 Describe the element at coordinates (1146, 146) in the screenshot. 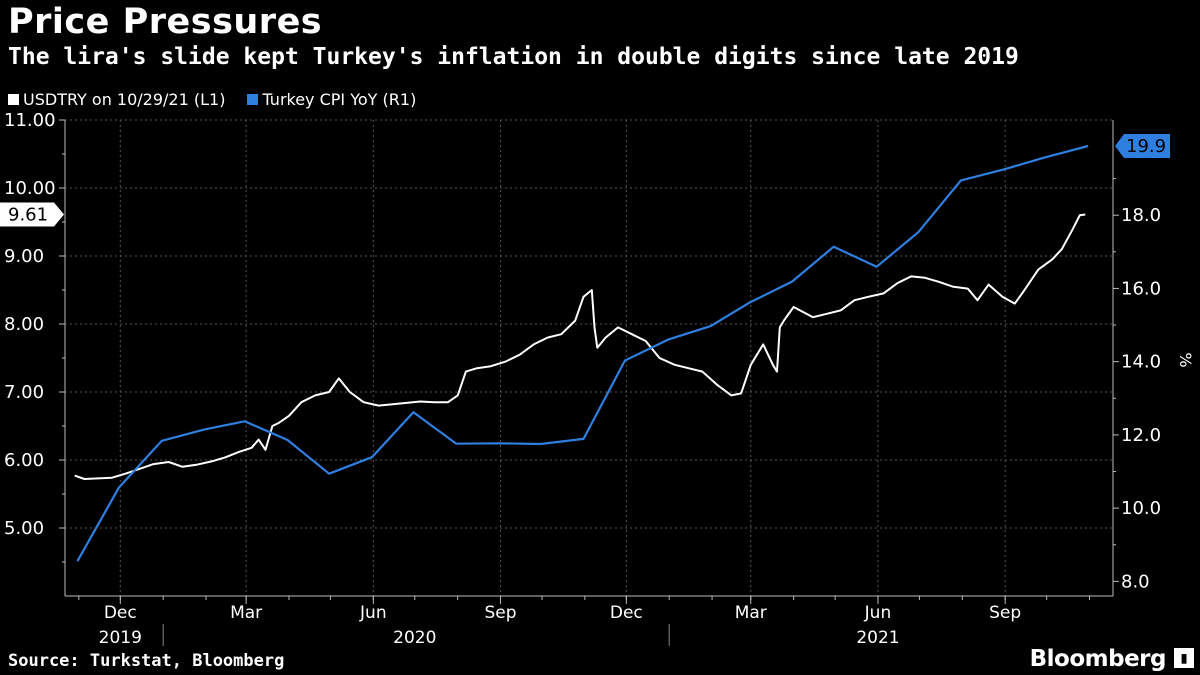

I see `cpi-last-value-label: 19.9` at that location.